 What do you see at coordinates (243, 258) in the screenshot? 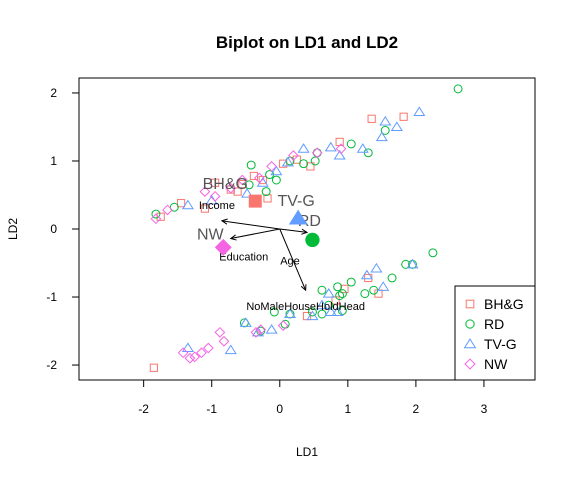
I see `arrow-label: Education` at bounding box center [243, 258].